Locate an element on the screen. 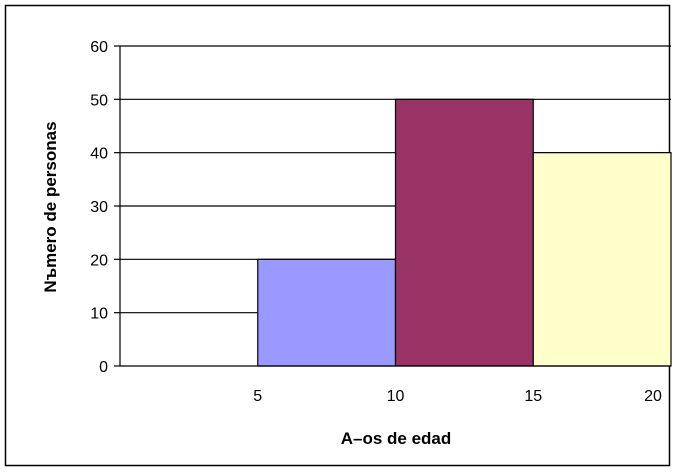 This screenshot has width=675, height=476. x-tick-label-10: 10 is located at coordinates (396, 396).